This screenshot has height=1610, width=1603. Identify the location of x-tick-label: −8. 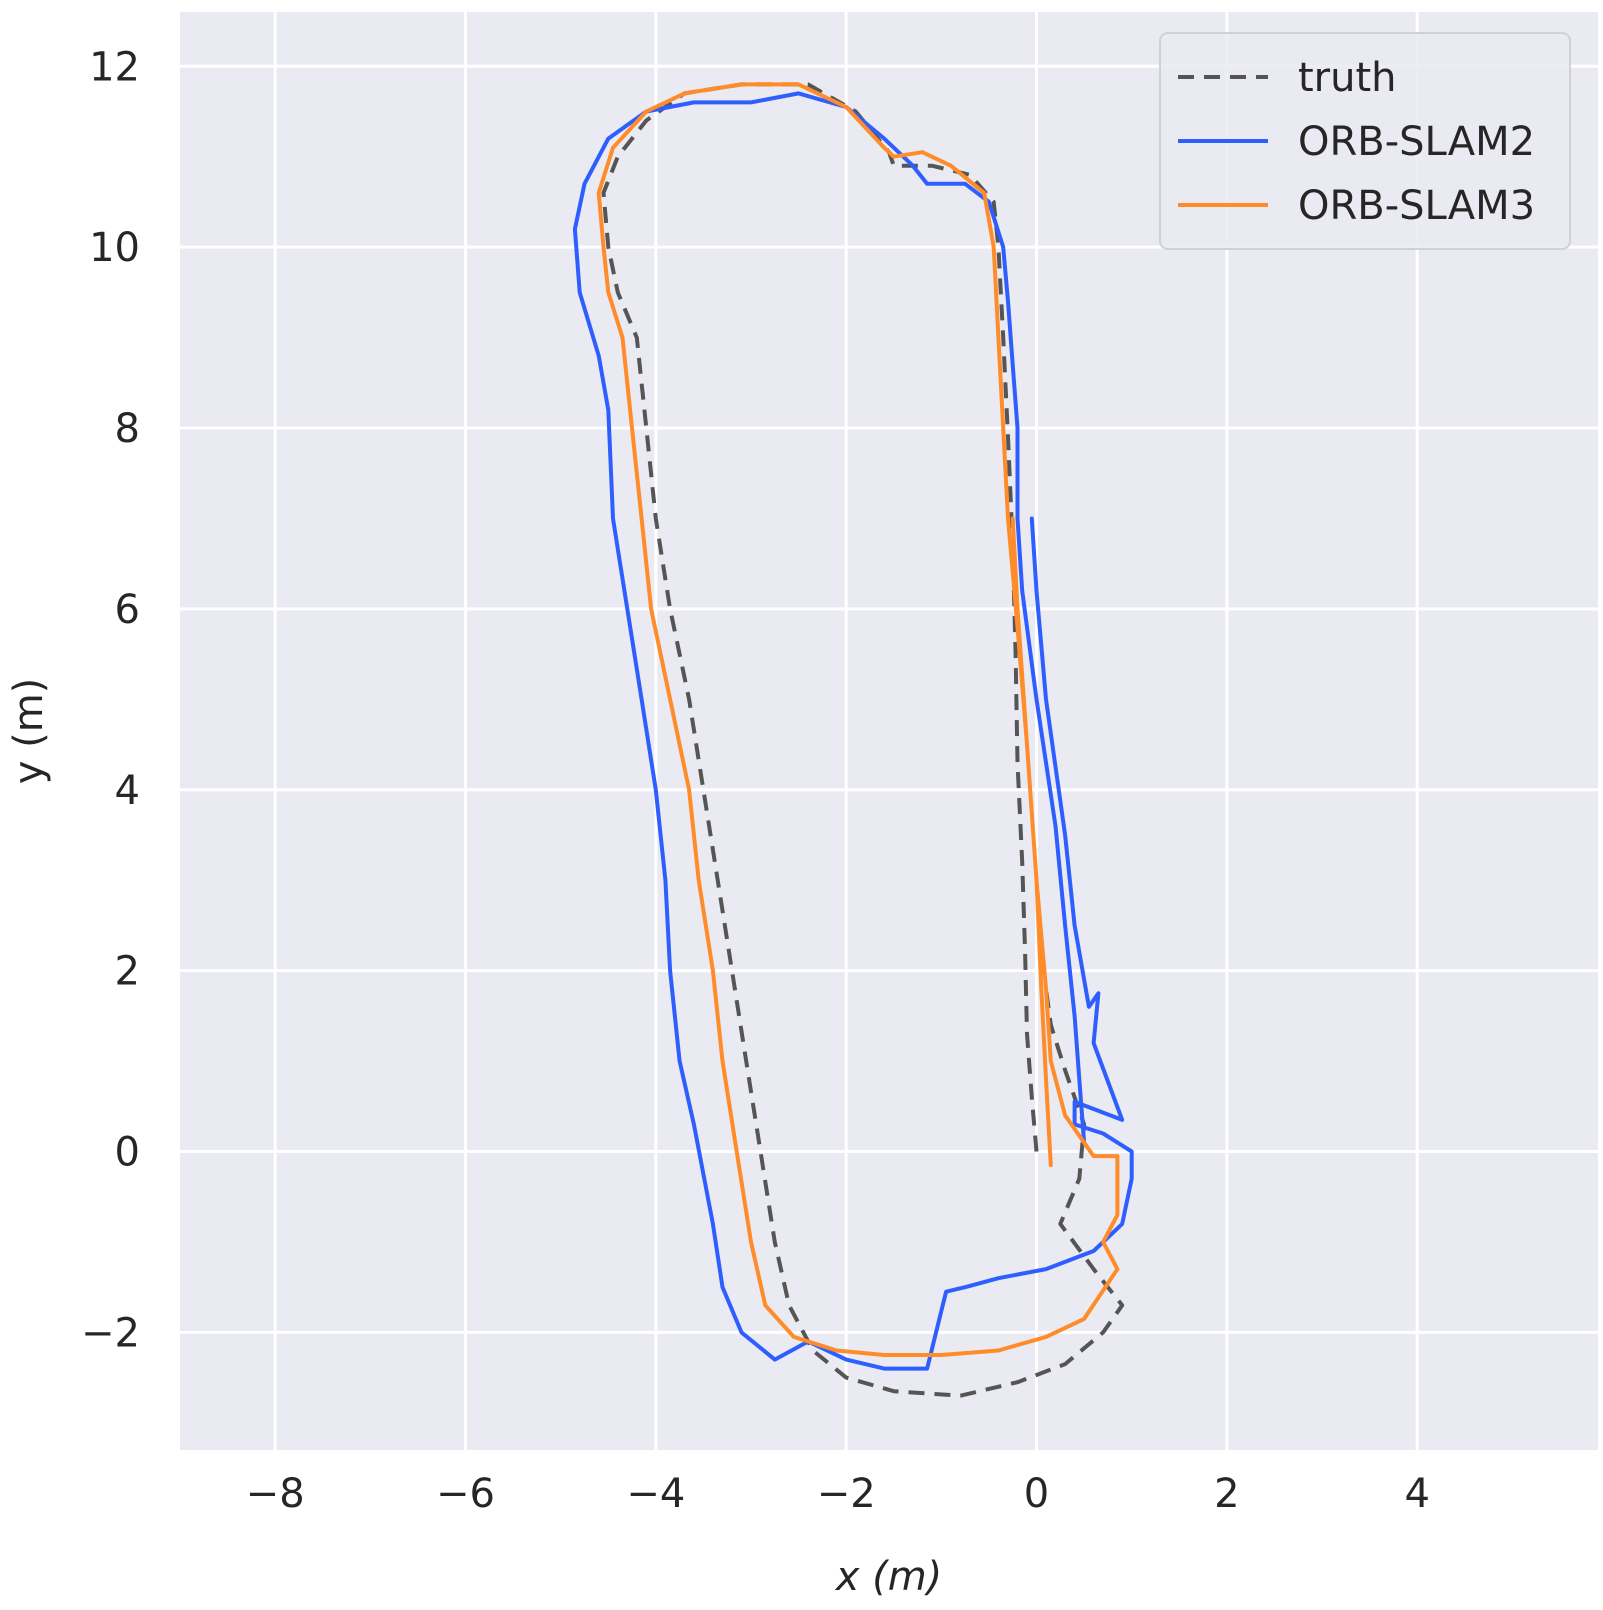
(275, 1494).